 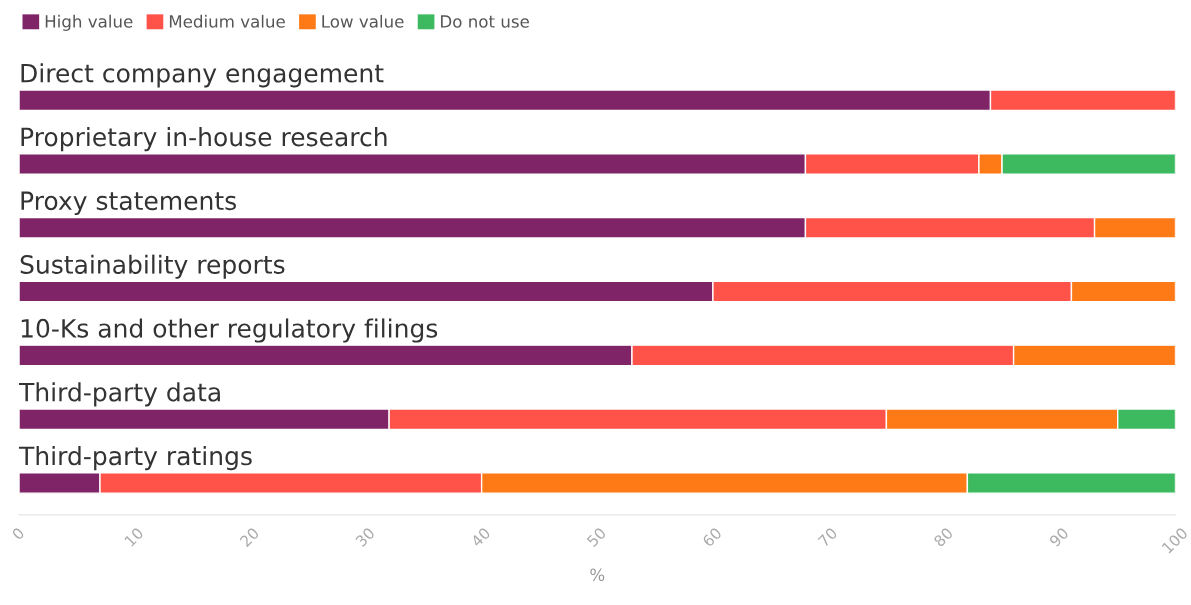 What do you see at coordinates (597, 575) in the screenshot?
I see `x-axis-title: %` at bounding box center [597, 575].